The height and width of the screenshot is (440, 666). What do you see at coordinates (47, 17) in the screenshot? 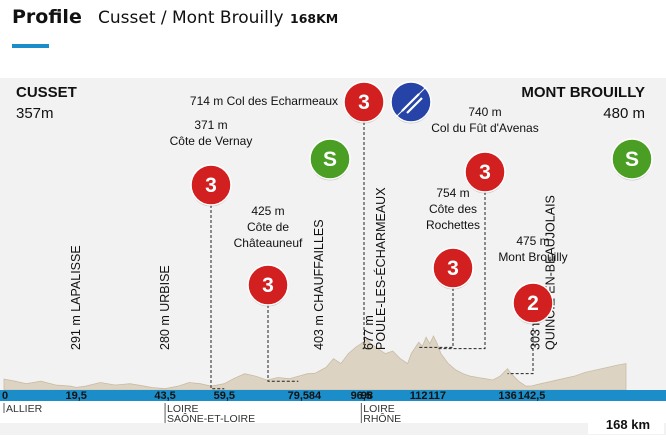
I see `page-title: Profile` at bounding box center [47, 17].